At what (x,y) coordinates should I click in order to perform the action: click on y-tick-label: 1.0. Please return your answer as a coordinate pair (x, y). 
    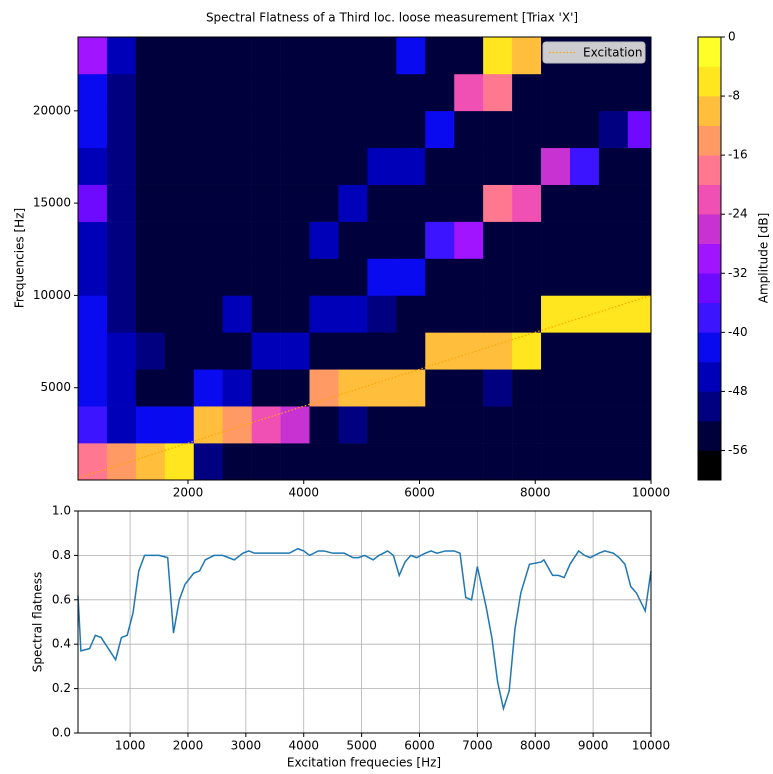
    Looking at the image, I should click on (61, 511).